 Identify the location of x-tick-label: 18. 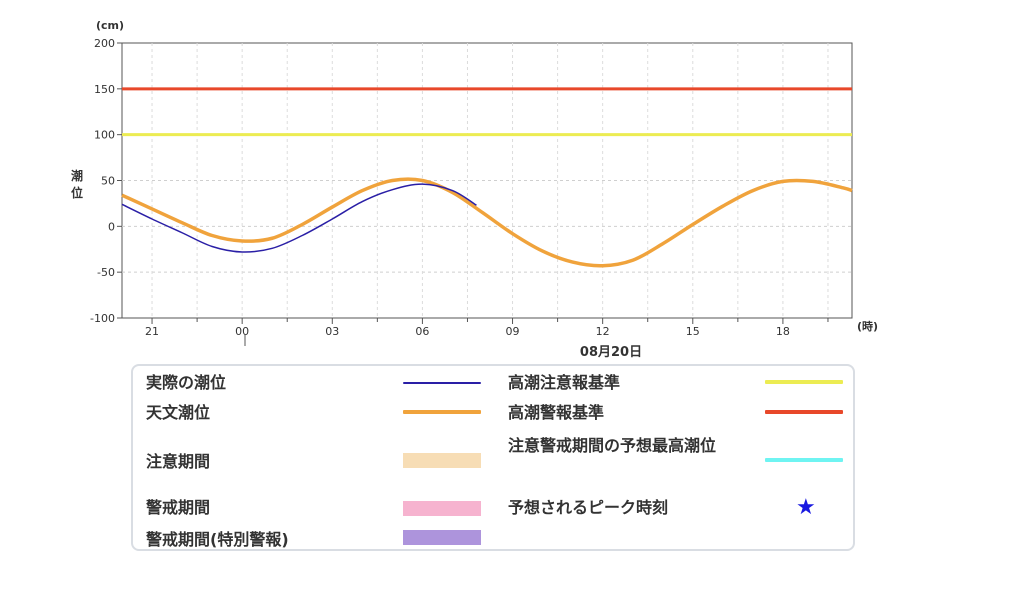
(783, 331).